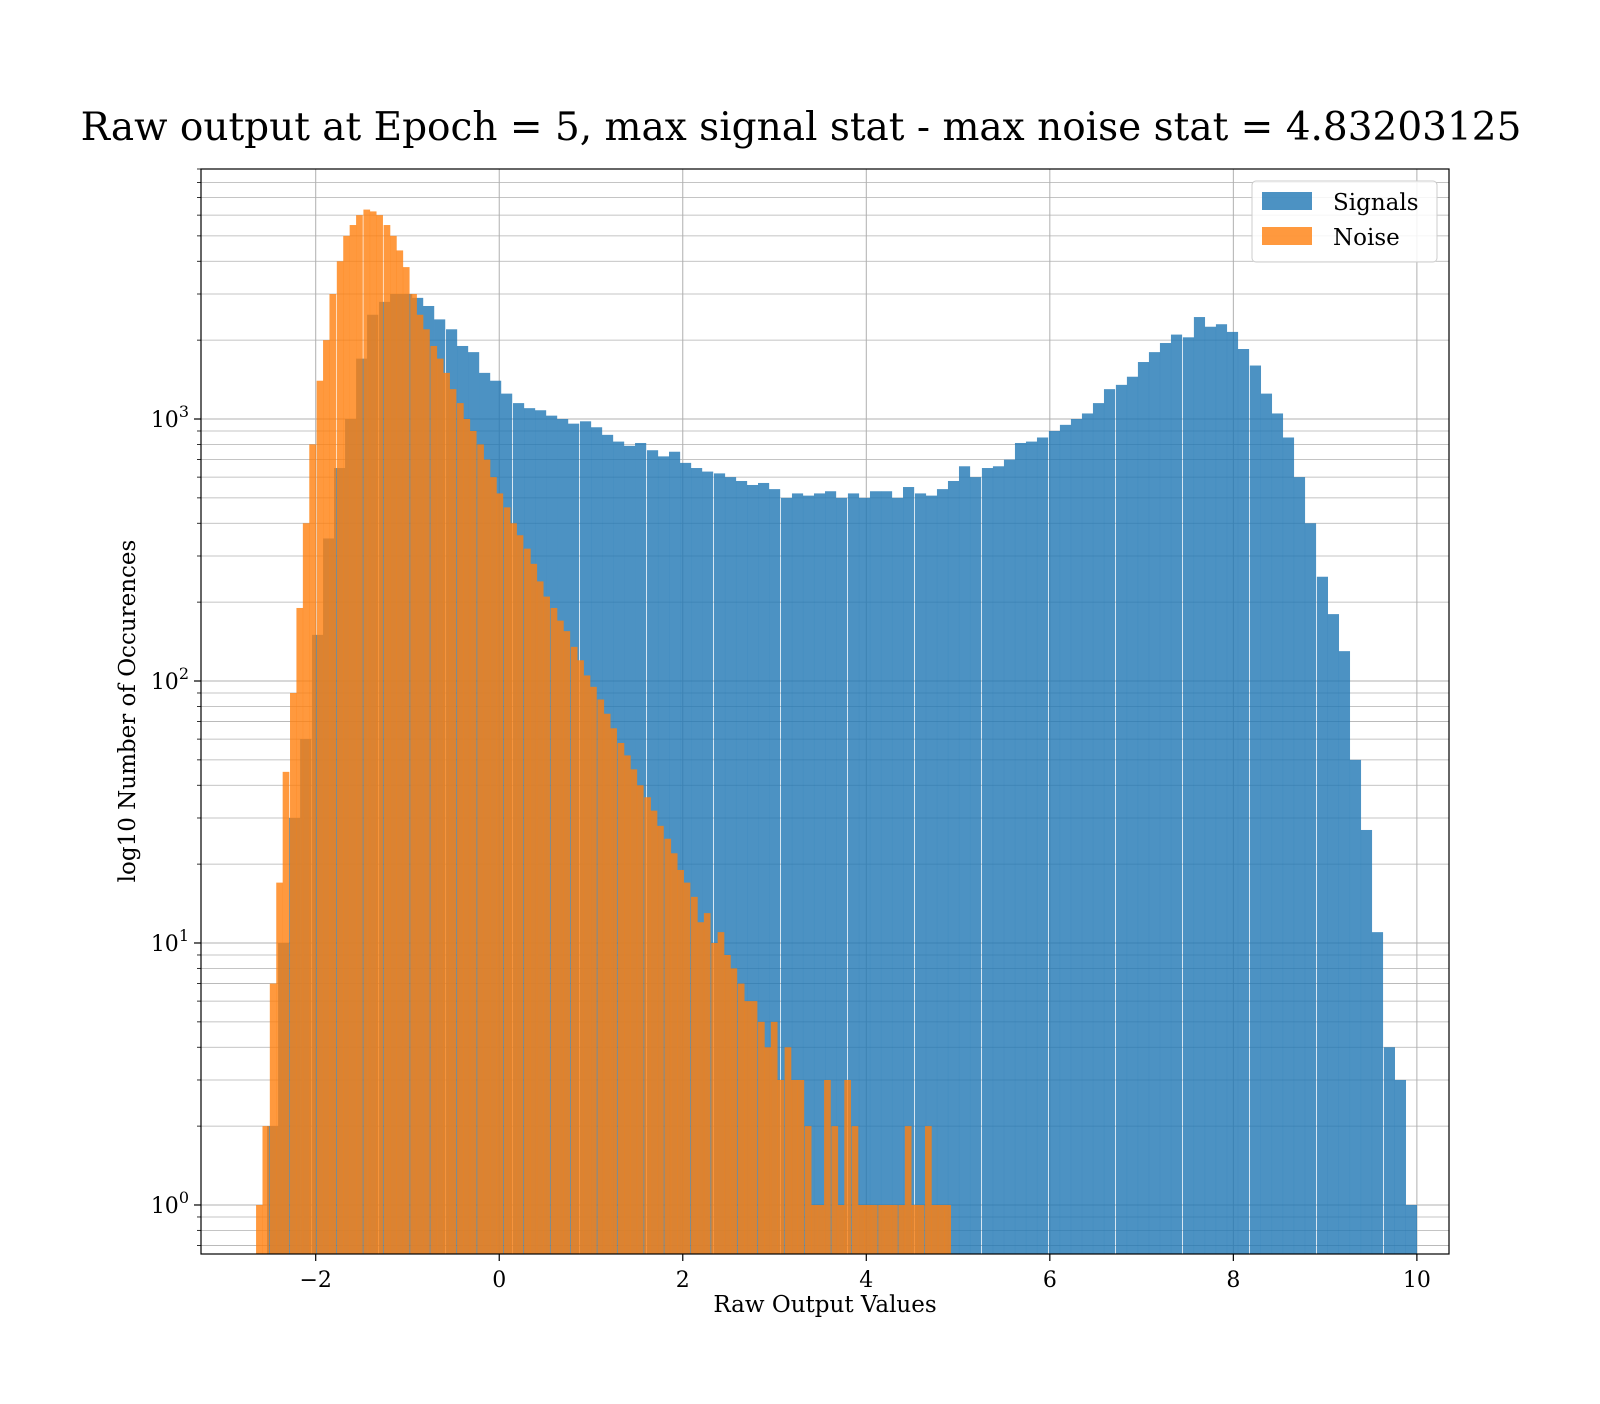  I want to click on legend-swatch-noise, so click(1287, 236).